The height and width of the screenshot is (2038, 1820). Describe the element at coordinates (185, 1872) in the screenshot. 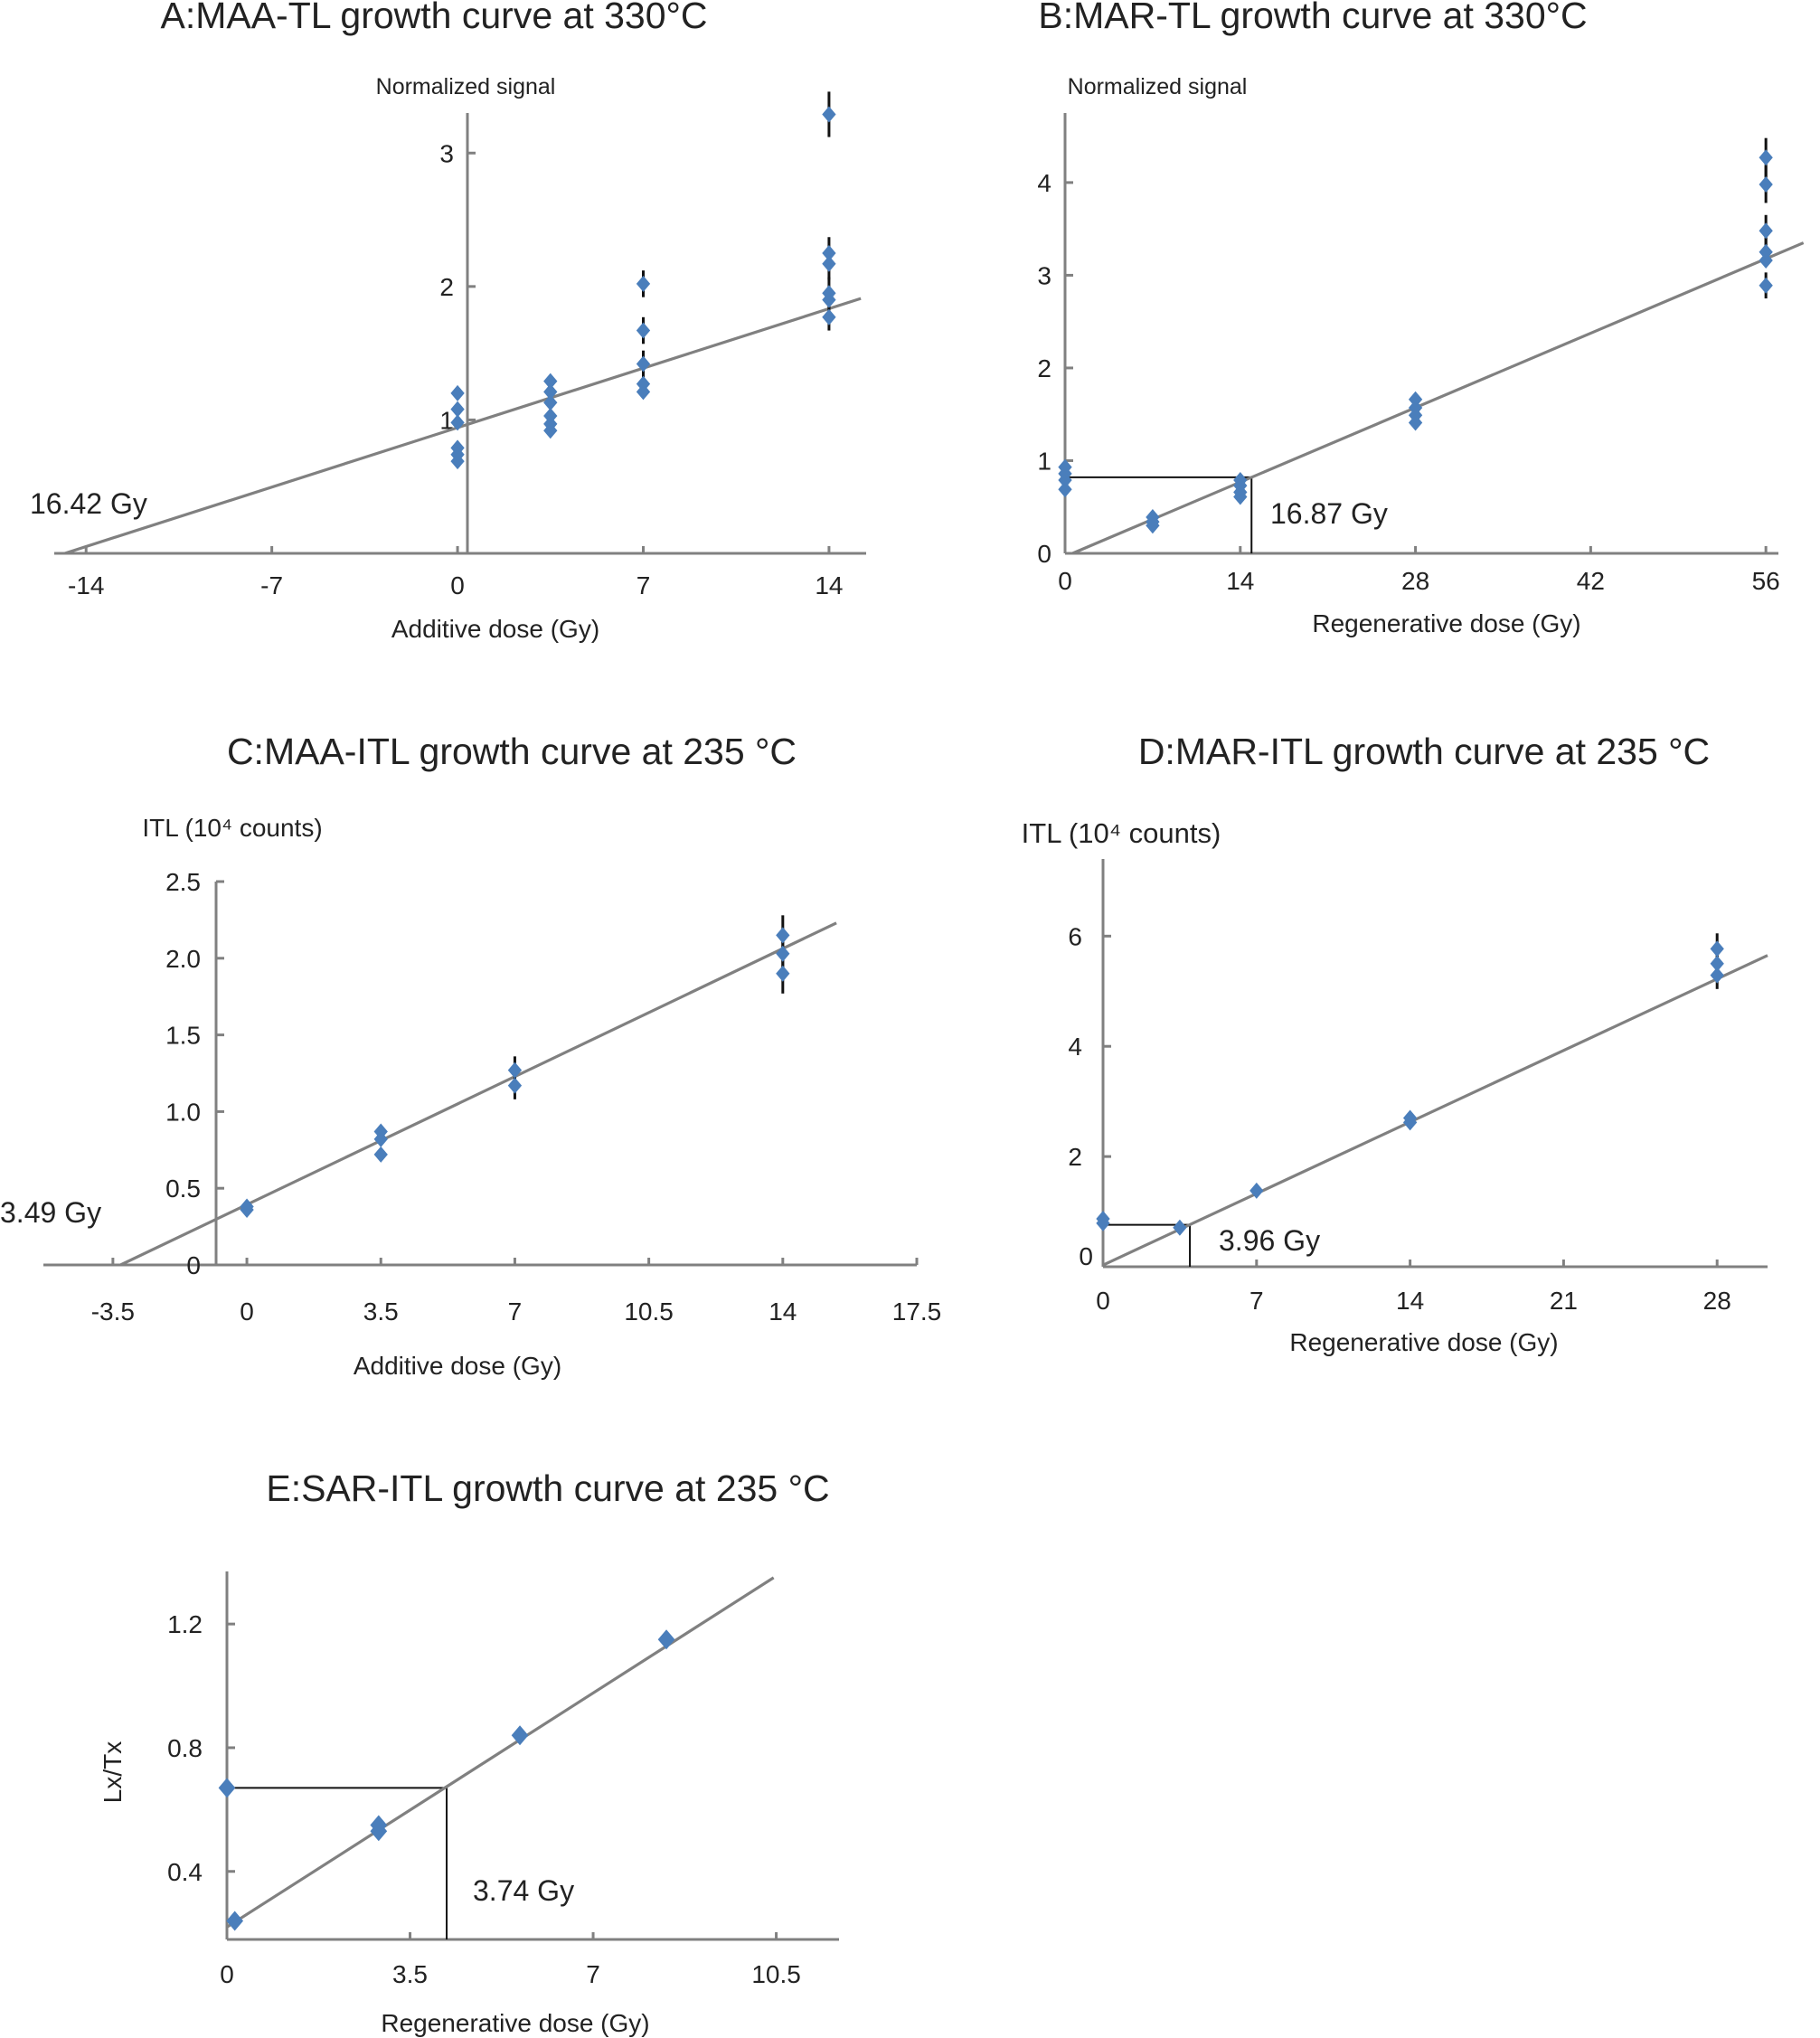

I see `panel-e-y-tick-label: 0.4` at that location.